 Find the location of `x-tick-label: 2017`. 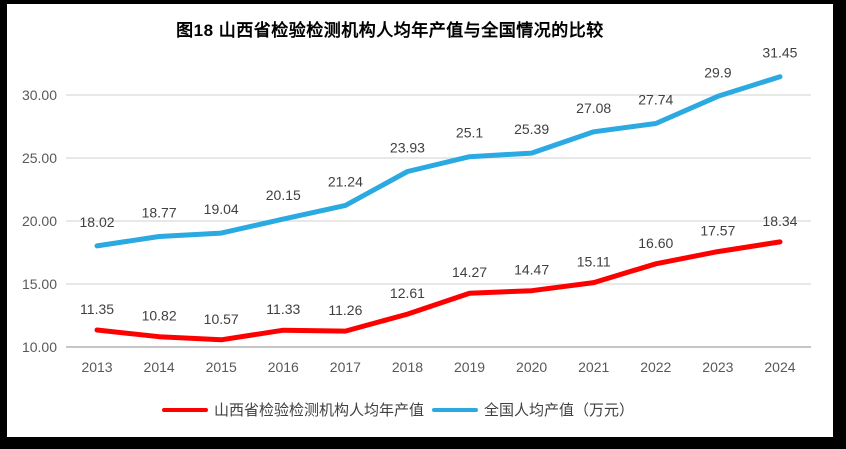

x-tick-label: 2017 is located at coordinates (345, 367).